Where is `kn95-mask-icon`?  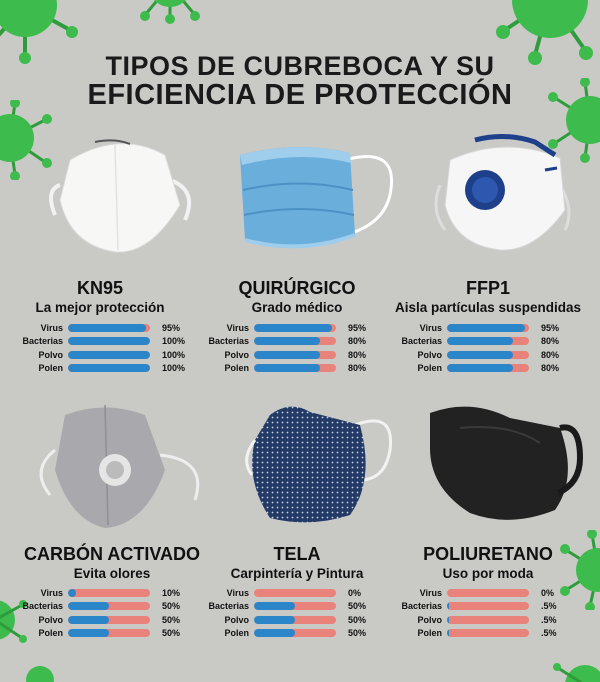
kn95-mask-icon is located at coordinates (120, 196).